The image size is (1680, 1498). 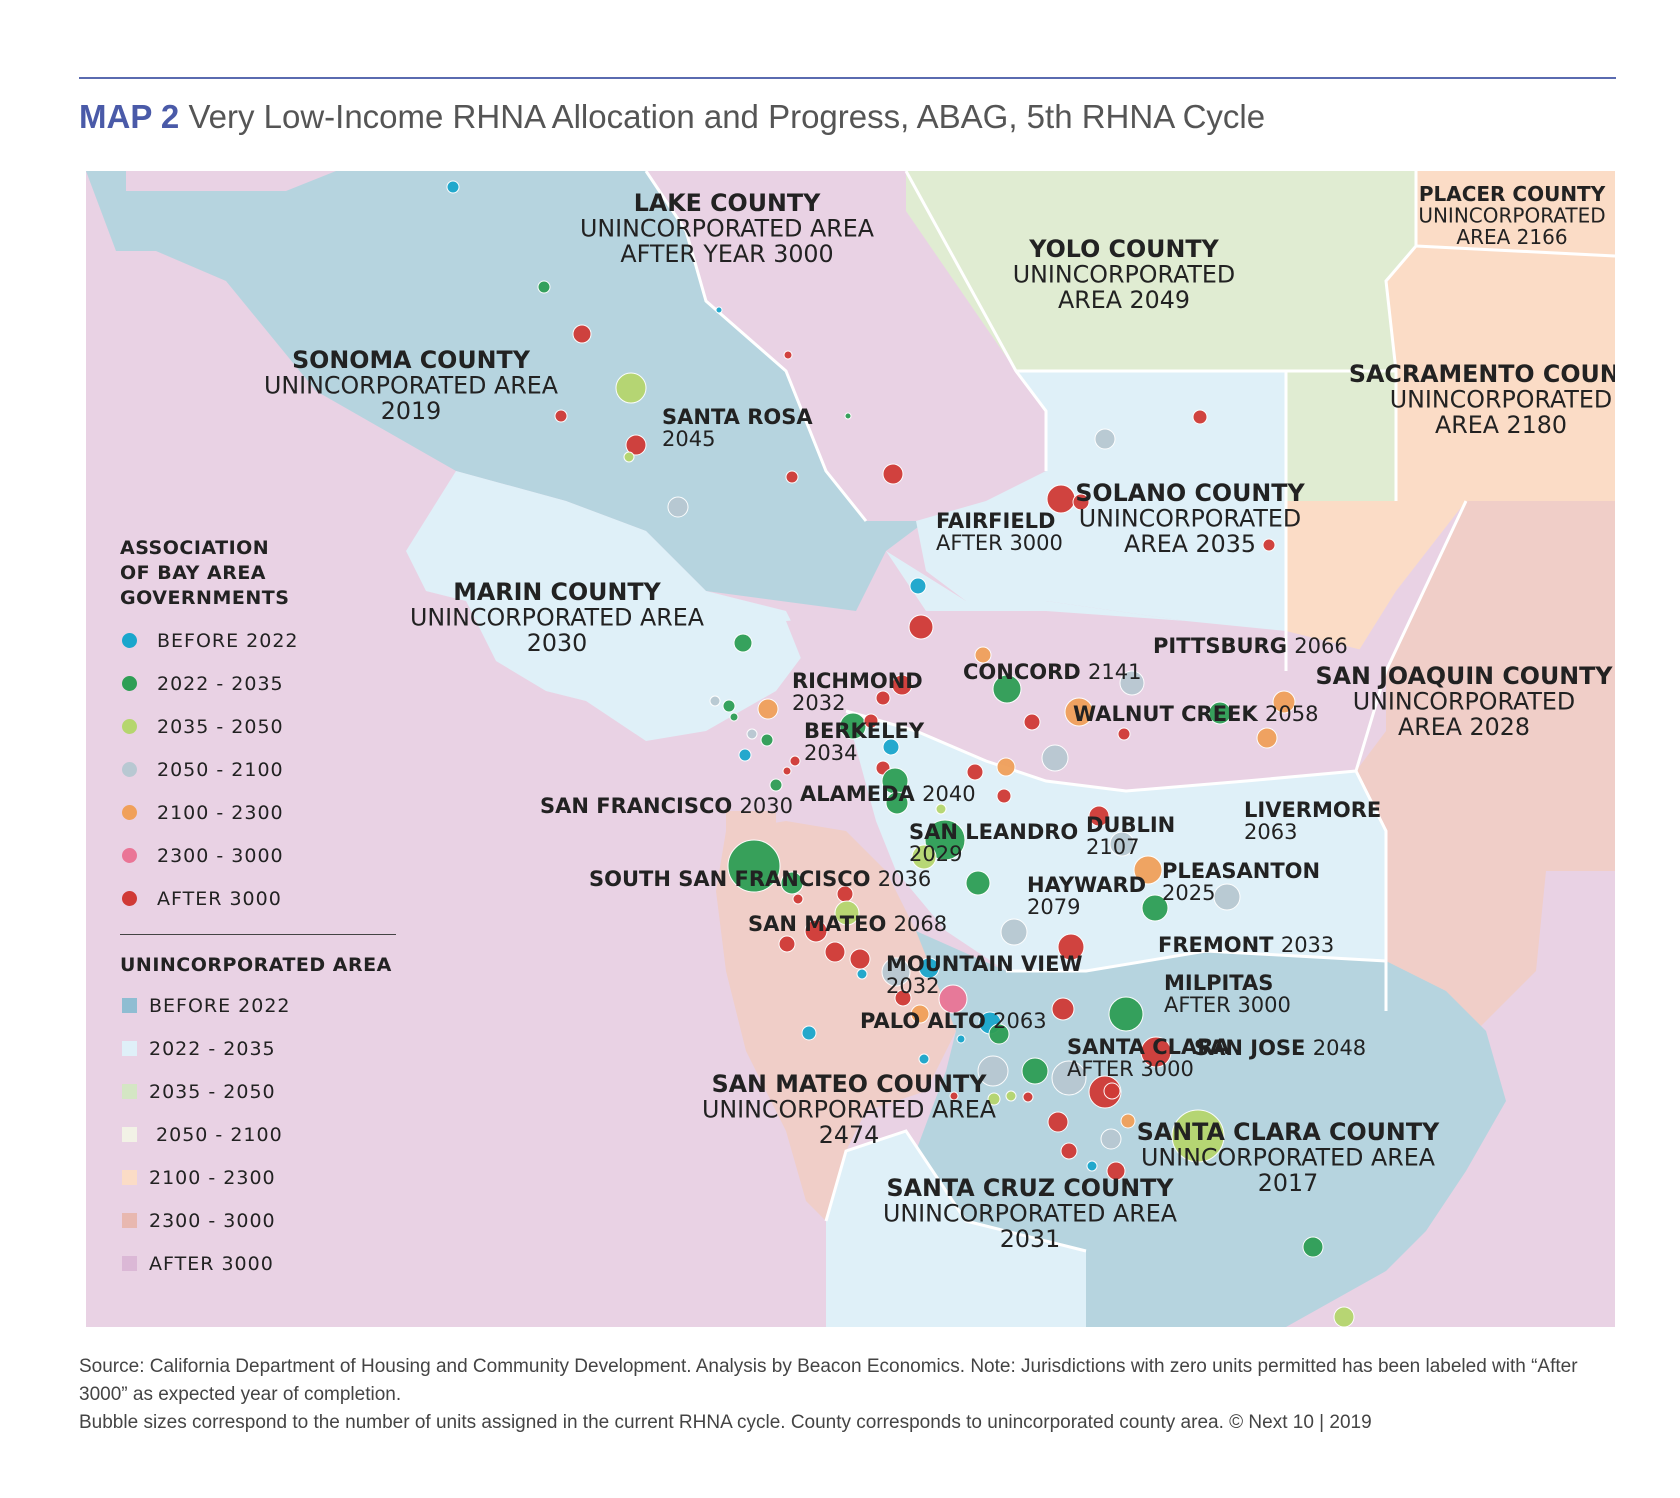 I want to click on legend-item-city-2300-3000: 2300 - 3000, so click(x=270, y=855).